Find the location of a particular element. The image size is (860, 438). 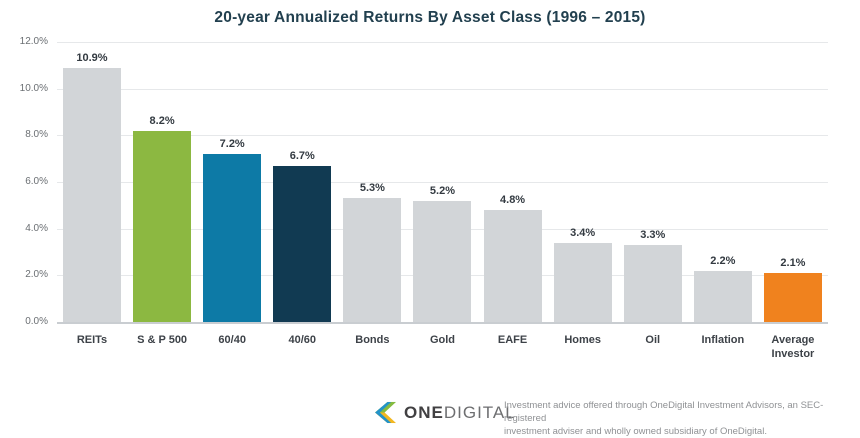

bar-category-label: REITs is located at coordinates (92, 340).